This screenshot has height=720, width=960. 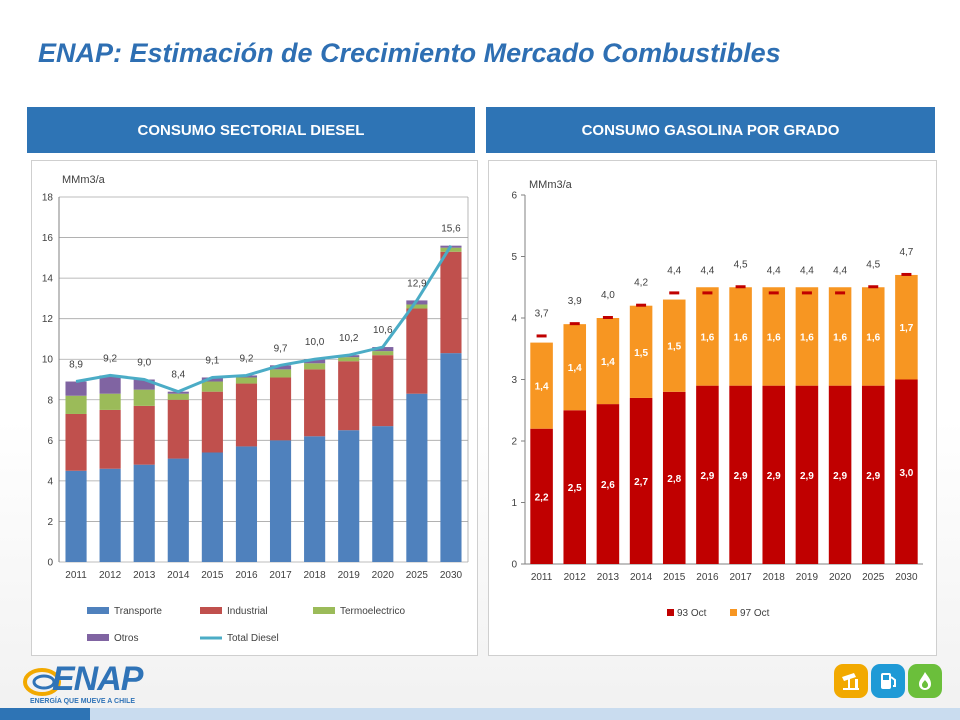 I want to click on total-data-label: 4,4, so click(x=674, y=270).